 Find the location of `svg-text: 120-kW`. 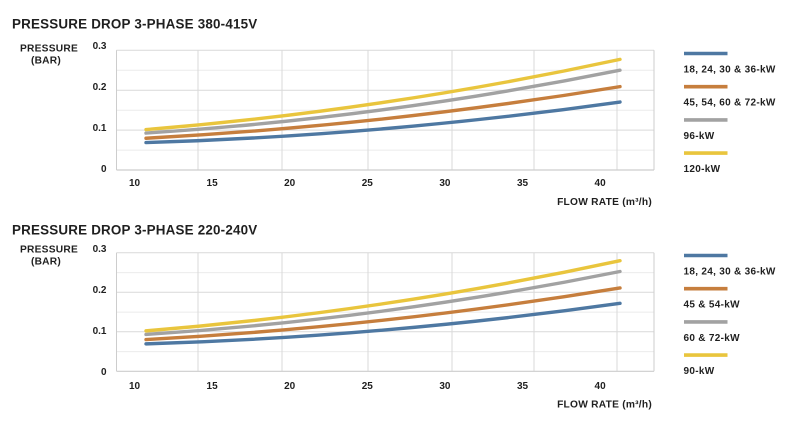

svg-text: 120-kW is located at coordinates (702, 169).